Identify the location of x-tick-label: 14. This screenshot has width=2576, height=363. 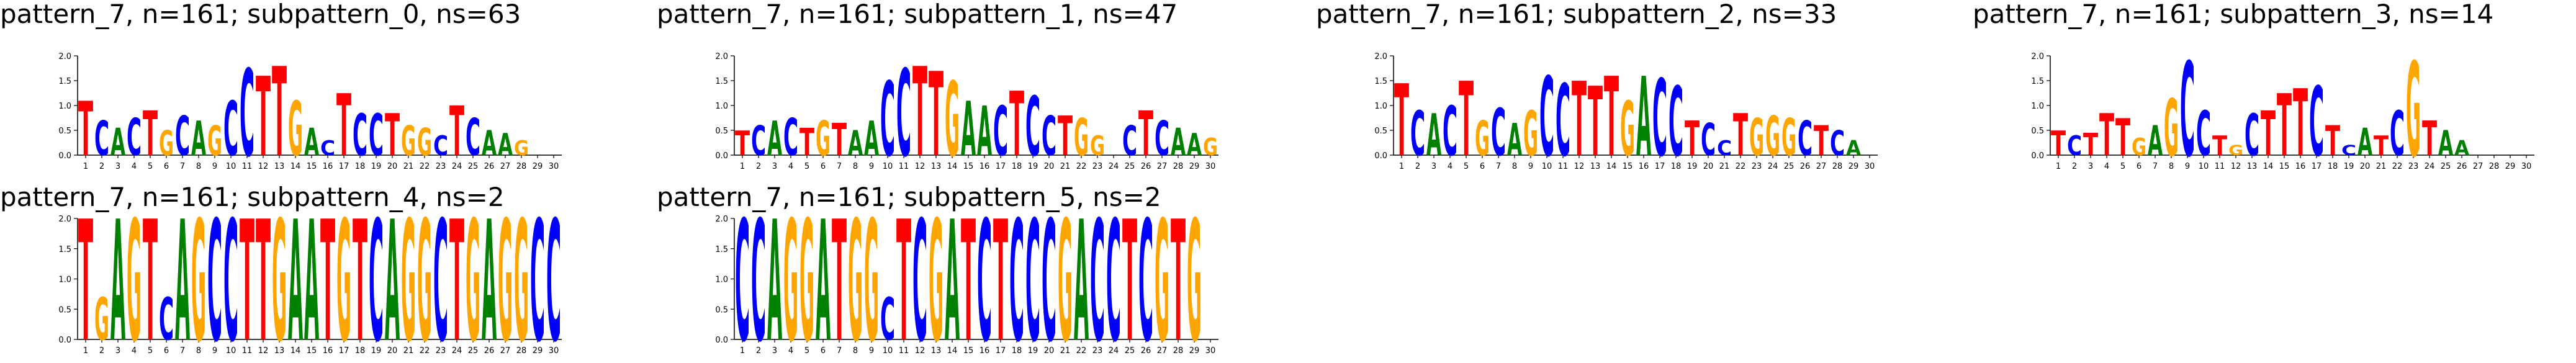
(295, 351).